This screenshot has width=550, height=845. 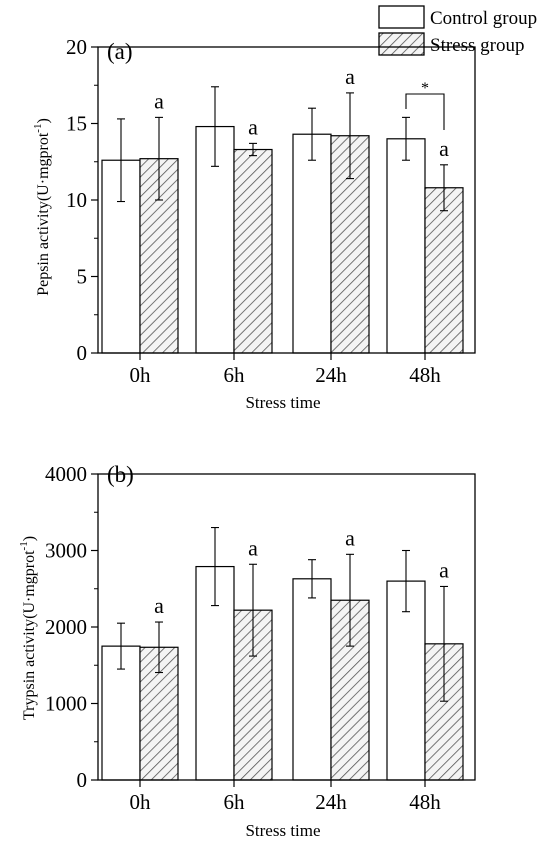 I want to click on x-axis-title-a: Stress time, so click(x=282, y=402).